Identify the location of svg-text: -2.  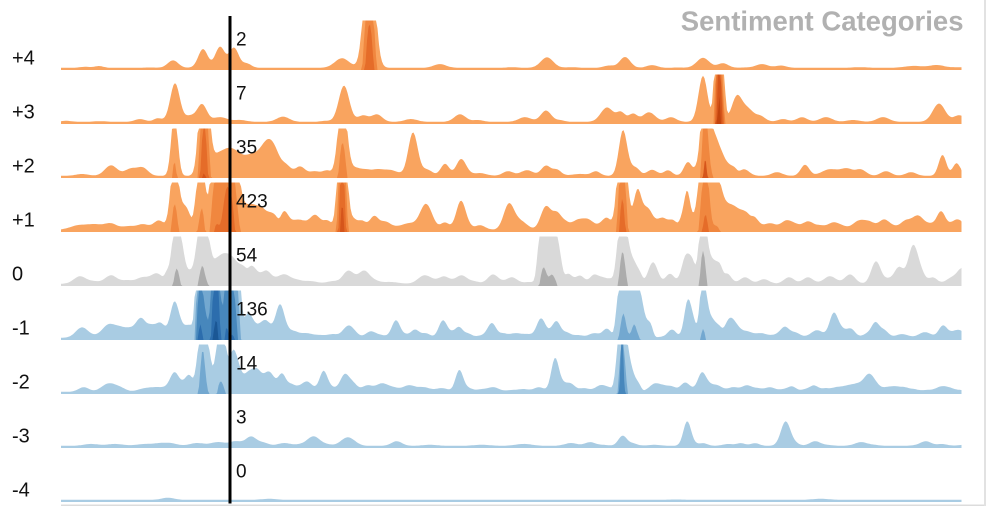
(21, 383).